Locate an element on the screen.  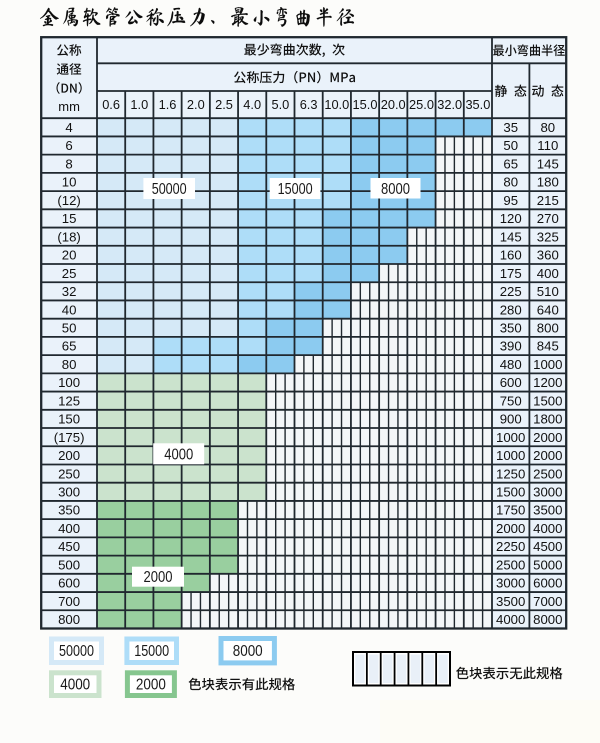
svg-text: 10.0 is located at coordinates (336, 104).